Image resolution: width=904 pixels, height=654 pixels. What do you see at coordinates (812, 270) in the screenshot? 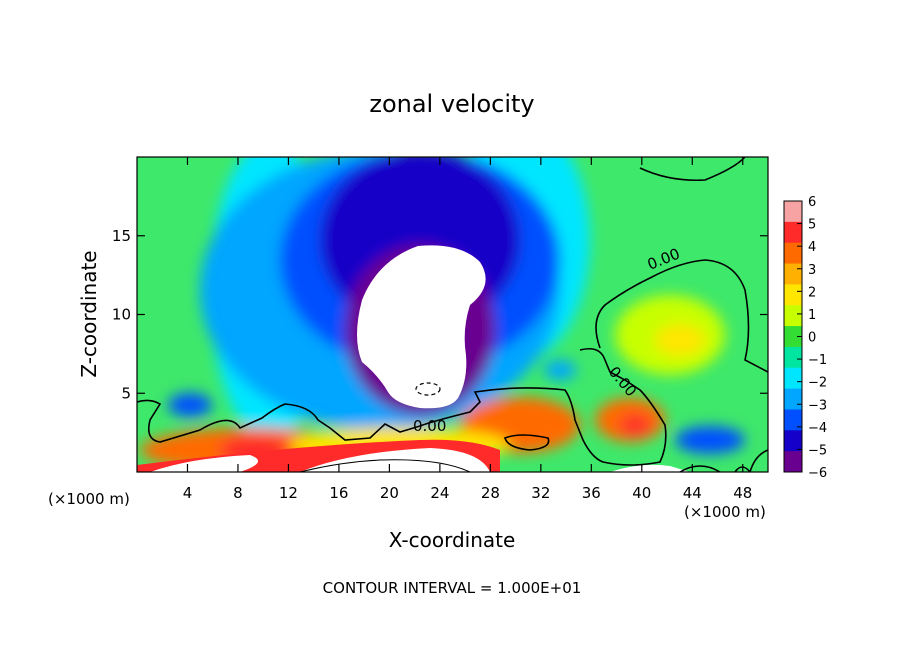
I see `colorbar-label: 3` at bounding box center [812, 270].